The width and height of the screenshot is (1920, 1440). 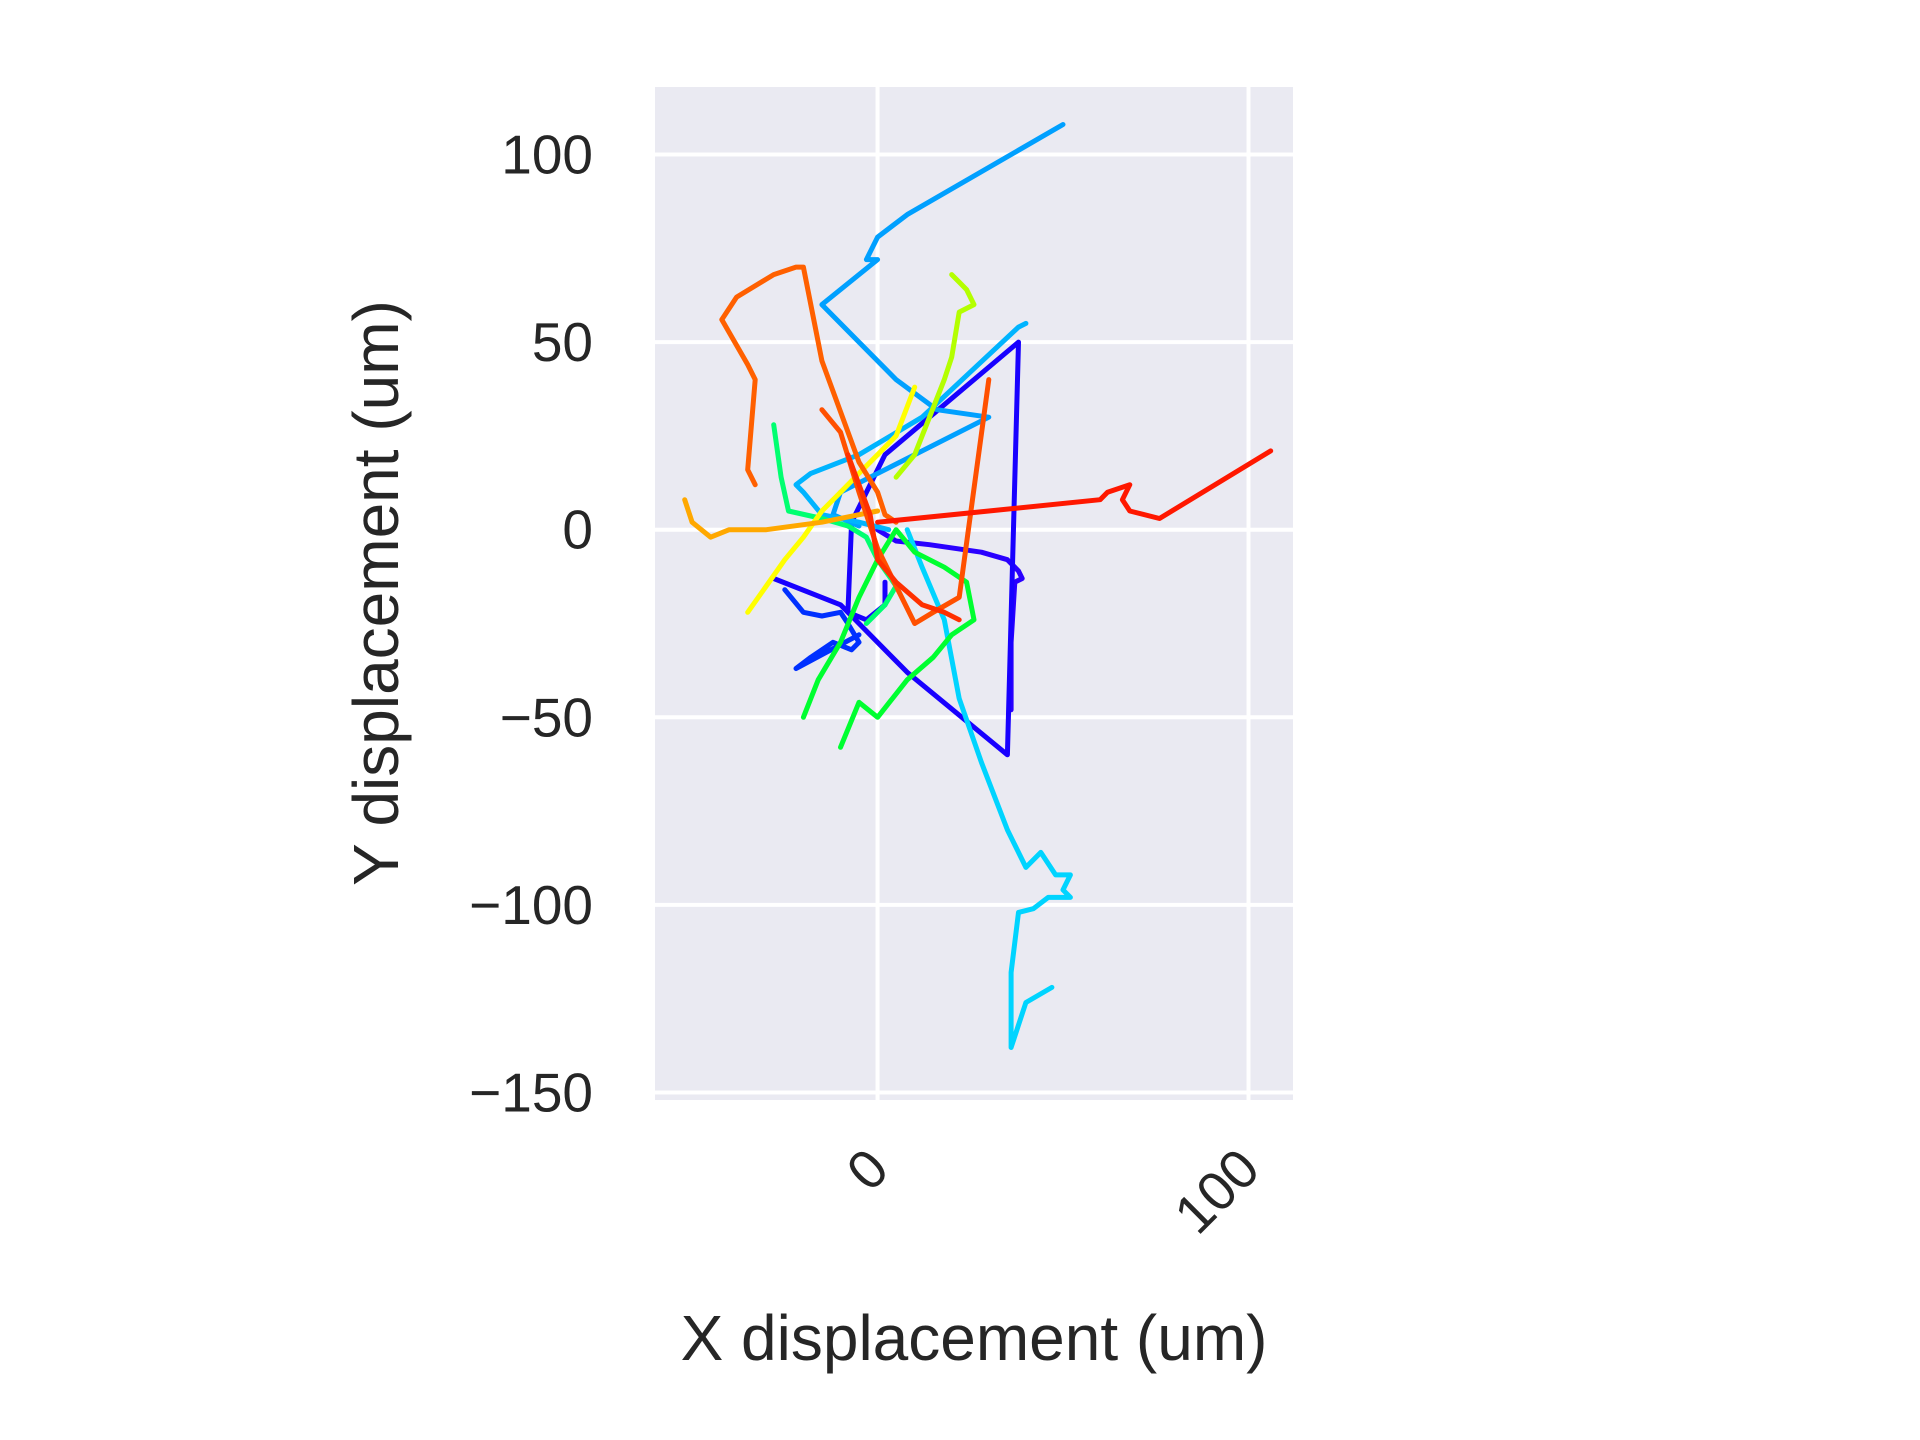 I want to click on x-tick-labels: 0 100, so click(x=1053, y=1191).